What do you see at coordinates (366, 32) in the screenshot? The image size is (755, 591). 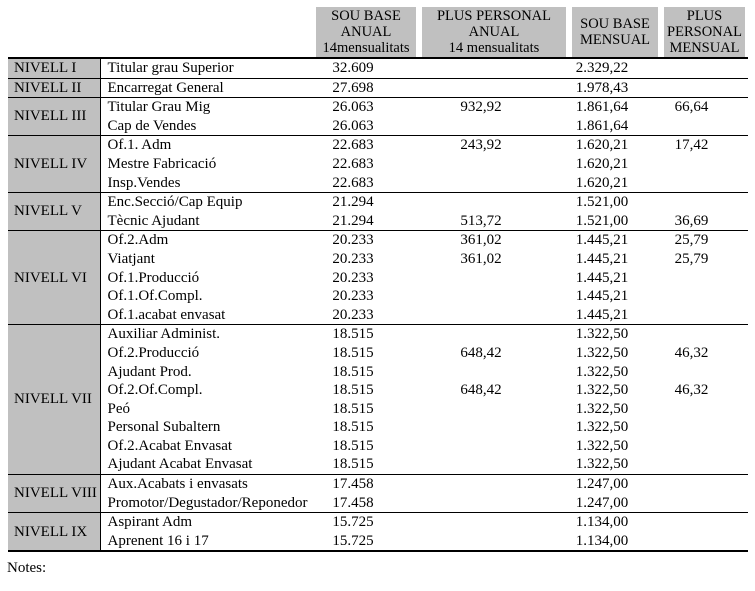 I see `column-header-label: SOU BASE ANUAL 14mensualitats` at bounding box center [366, 32].